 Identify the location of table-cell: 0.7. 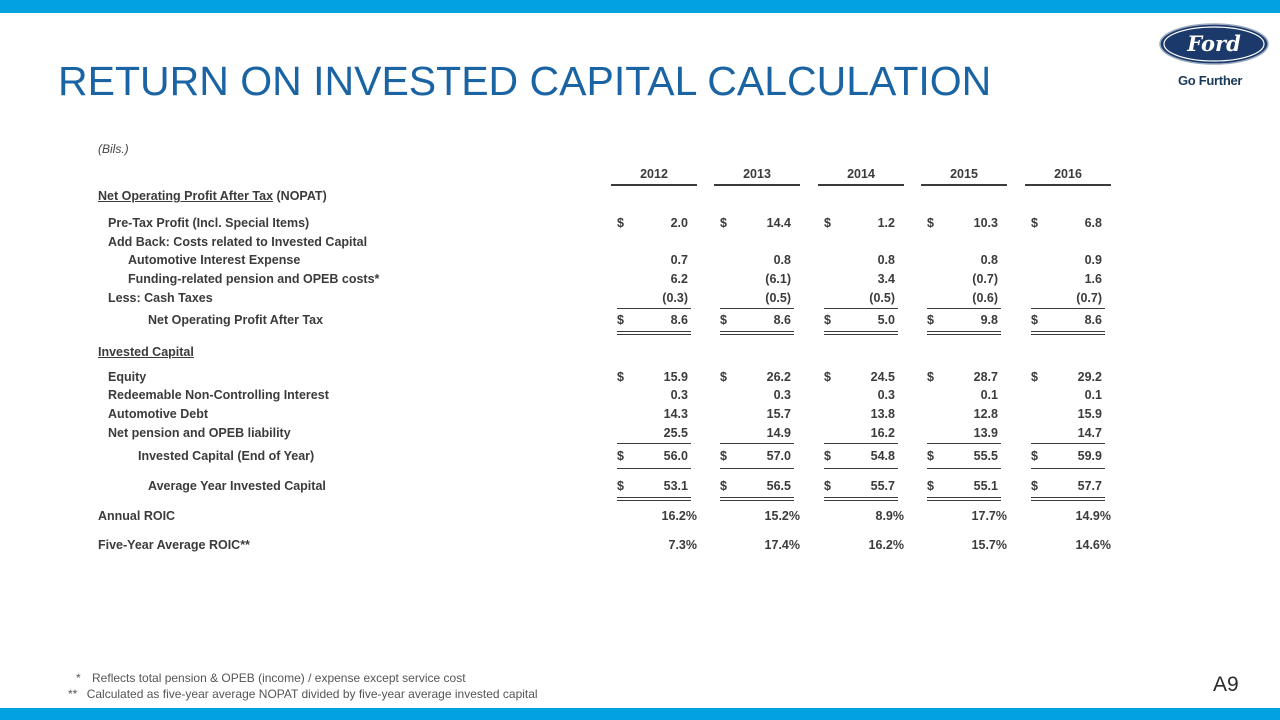
(679, 260).